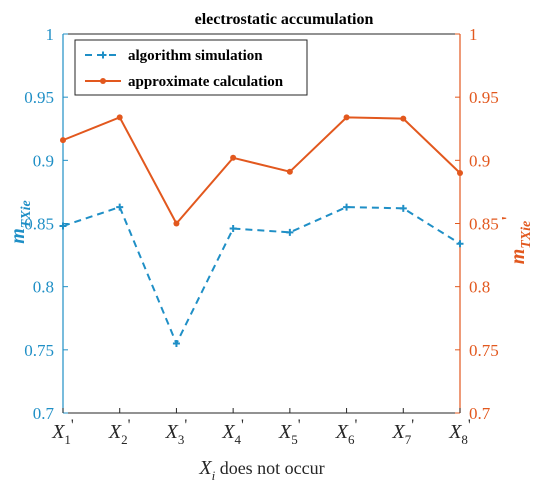  I want to click on chart-title: electrostatic accumulation, so click(284, 19).